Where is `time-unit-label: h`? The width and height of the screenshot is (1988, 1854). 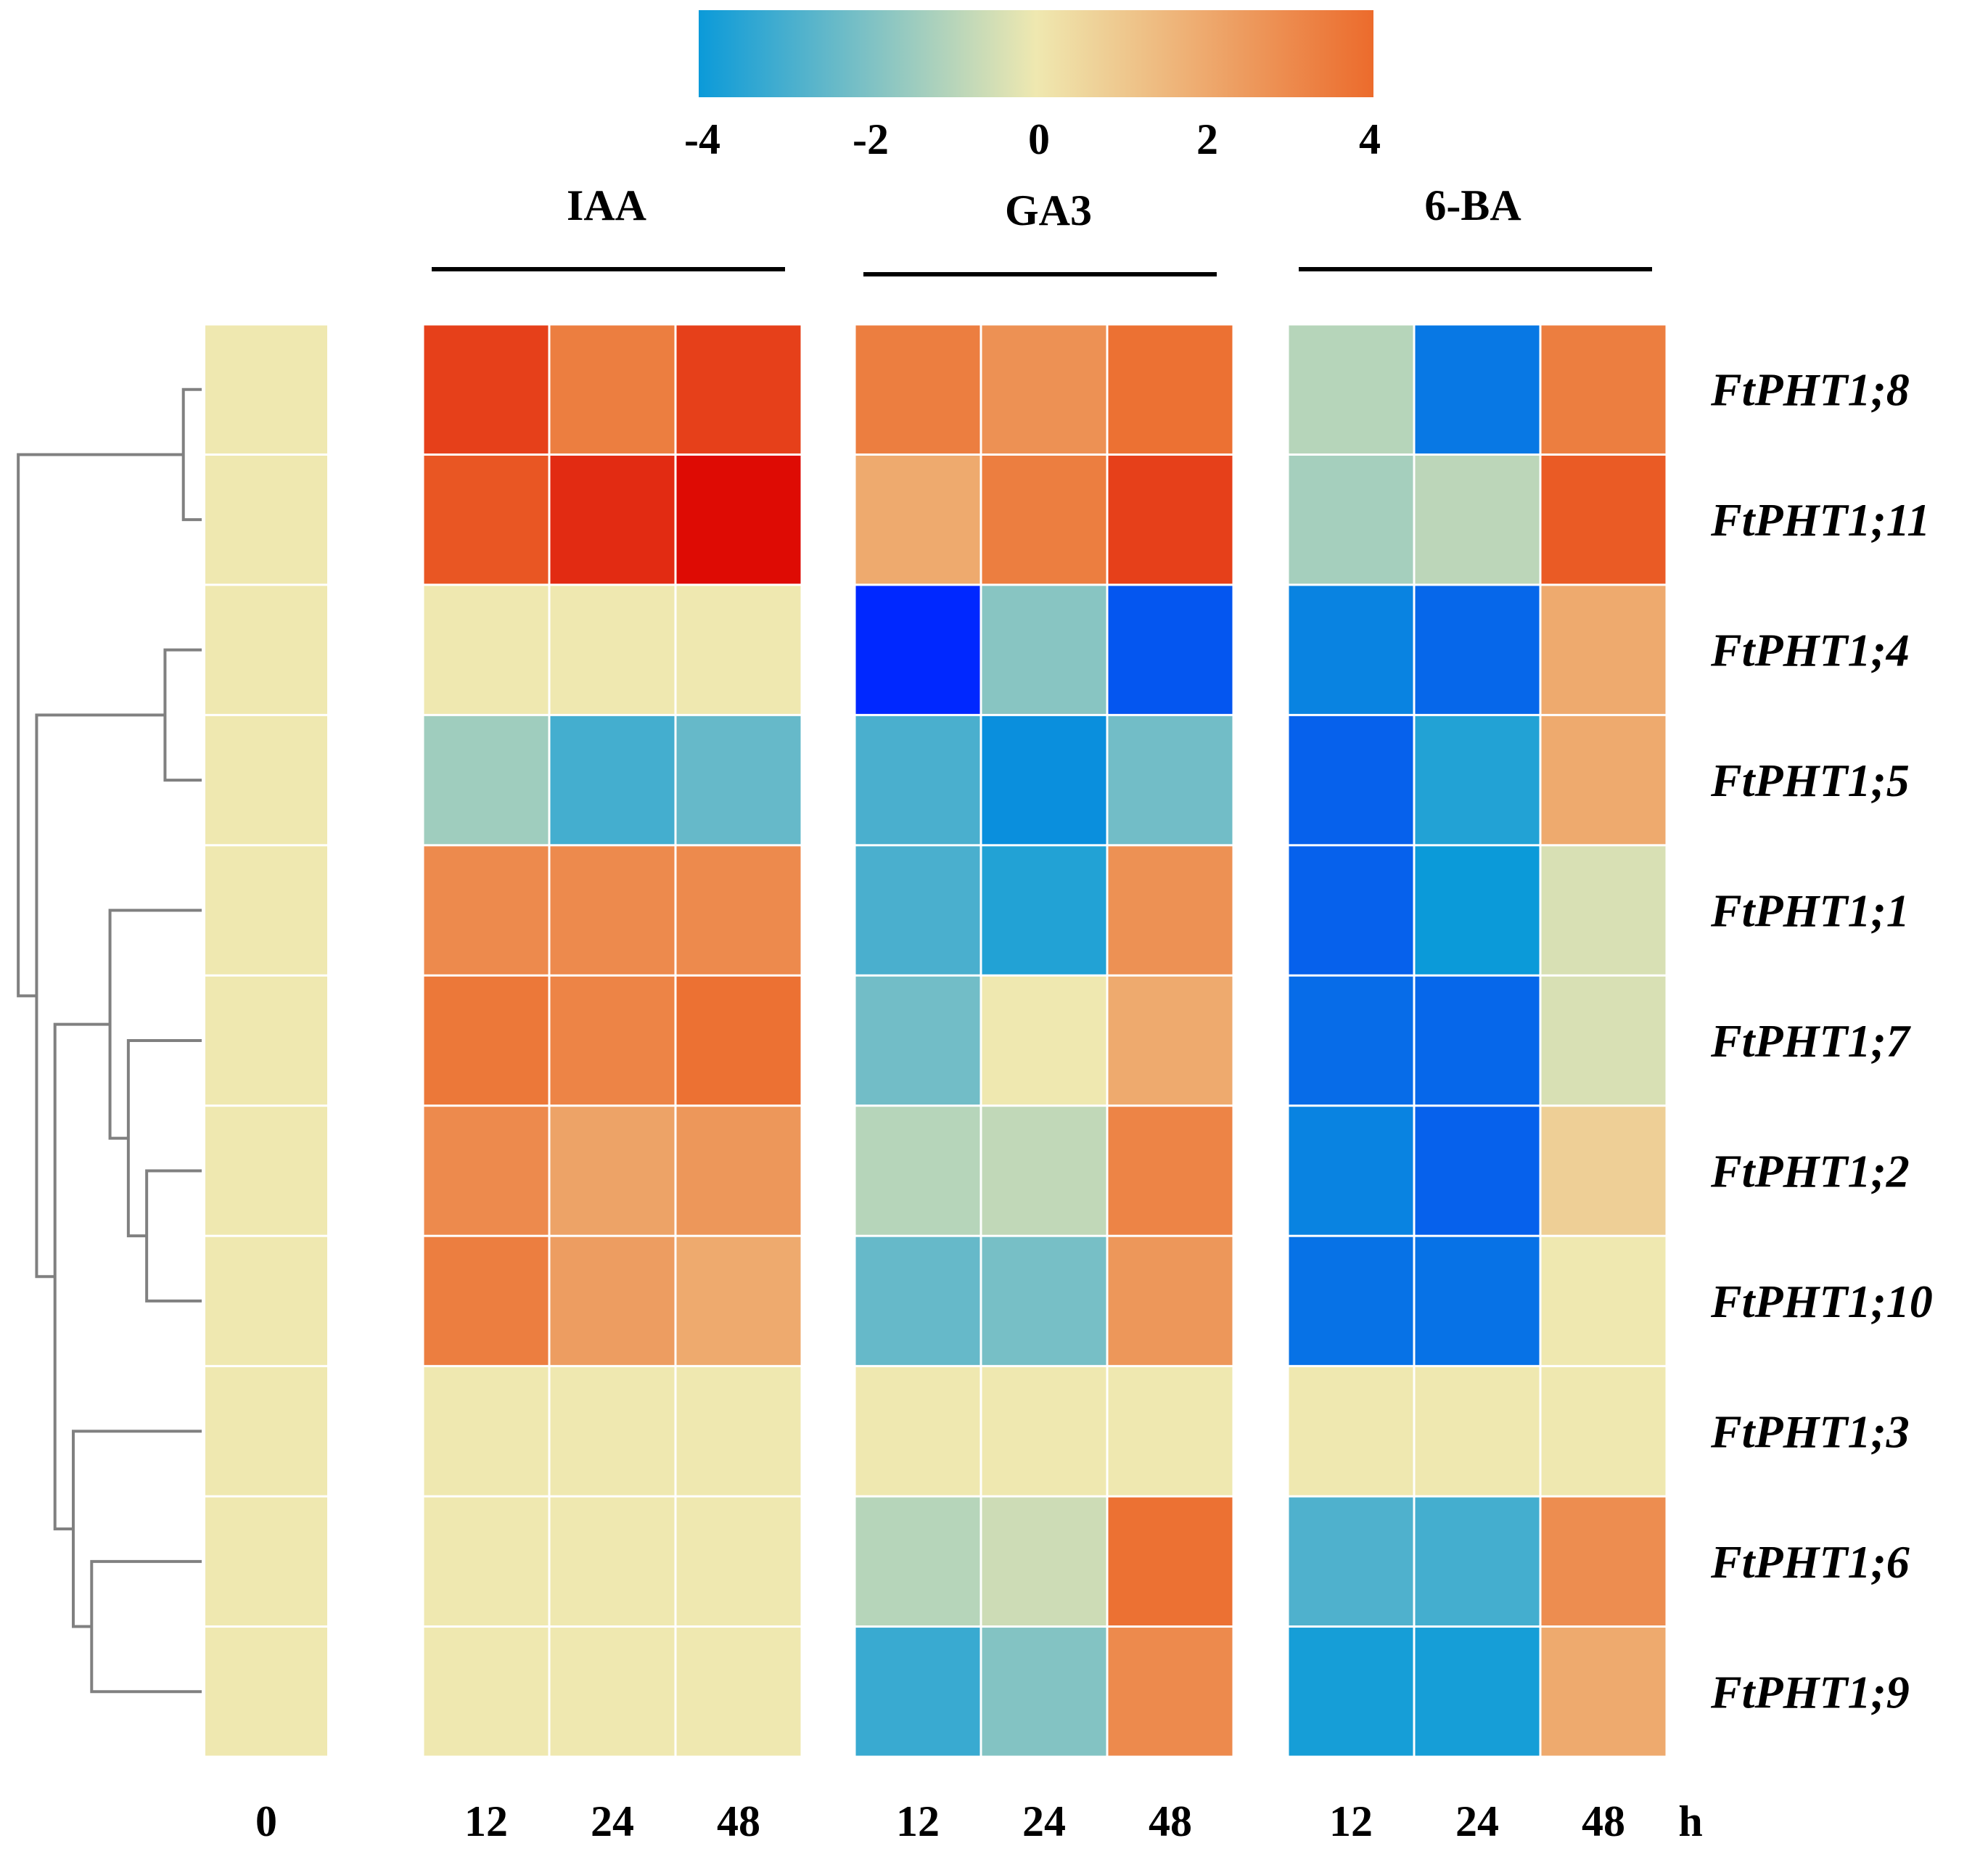 time-unit-label: h is located at coordinates (1690, 1821).